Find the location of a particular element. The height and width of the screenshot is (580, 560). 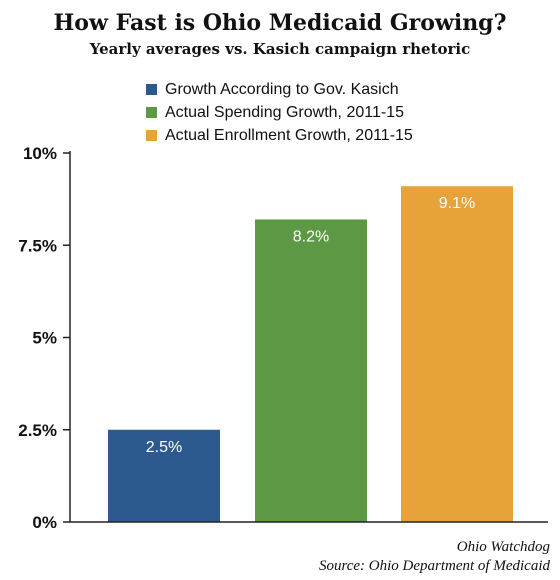

y-tick-label-3: 7.5% is located at coordinates (37, 245).